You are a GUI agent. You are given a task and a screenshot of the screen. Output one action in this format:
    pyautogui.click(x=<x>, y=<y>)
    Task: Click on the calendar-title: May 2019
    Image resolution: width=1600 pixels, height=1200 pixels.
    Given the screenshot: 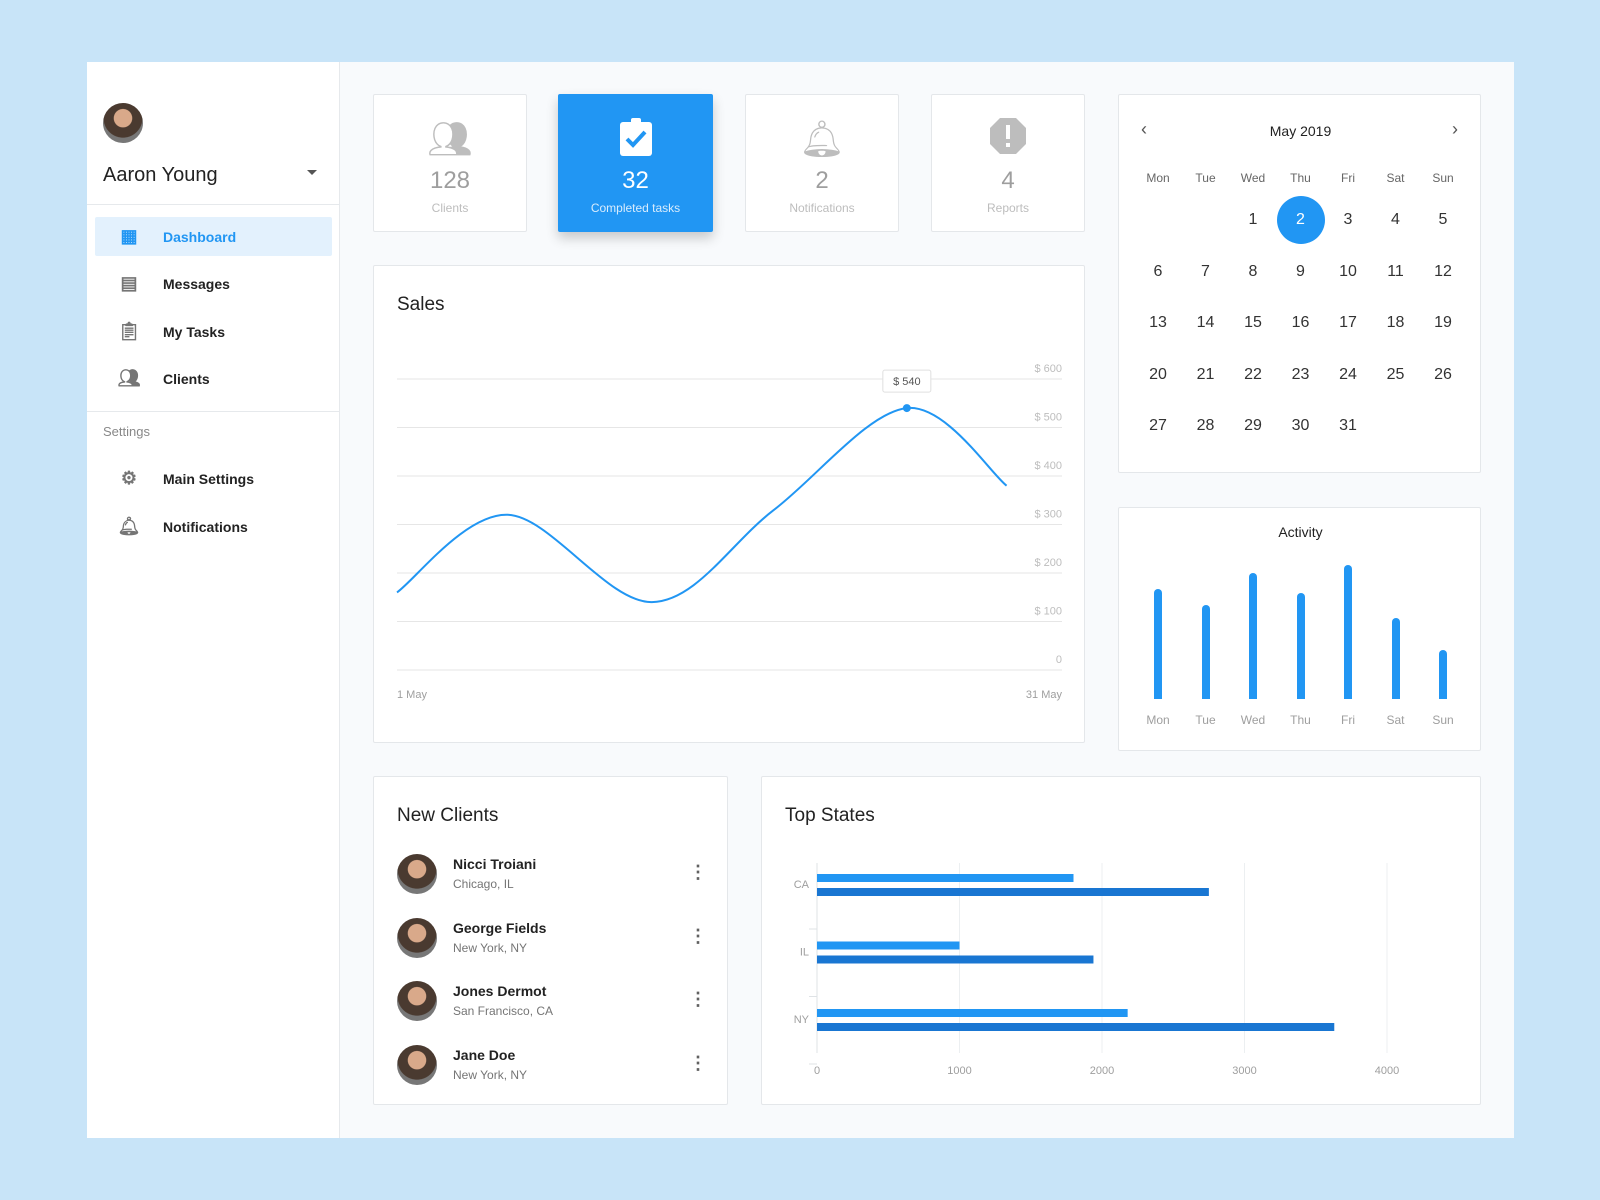 What is the action you would take?
    pyautogui.click(x=1300, y=131)
    